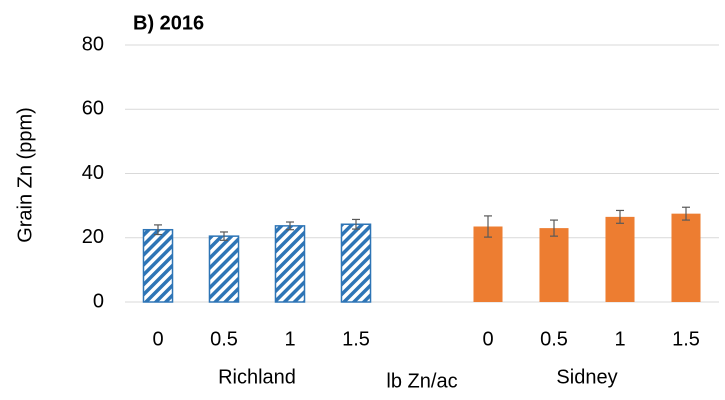  I want to click on x-axis-label: lb Zn/ac, so click(421, 381).